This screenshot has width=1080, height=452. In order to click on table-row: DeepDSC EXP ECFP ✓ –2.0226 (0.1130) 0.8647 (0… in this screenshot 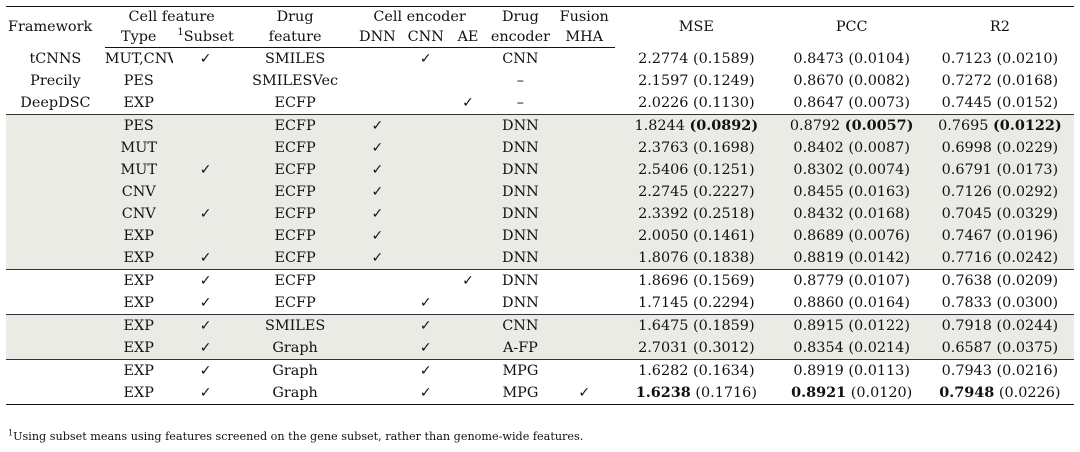, I will do `click(540, 103)`.